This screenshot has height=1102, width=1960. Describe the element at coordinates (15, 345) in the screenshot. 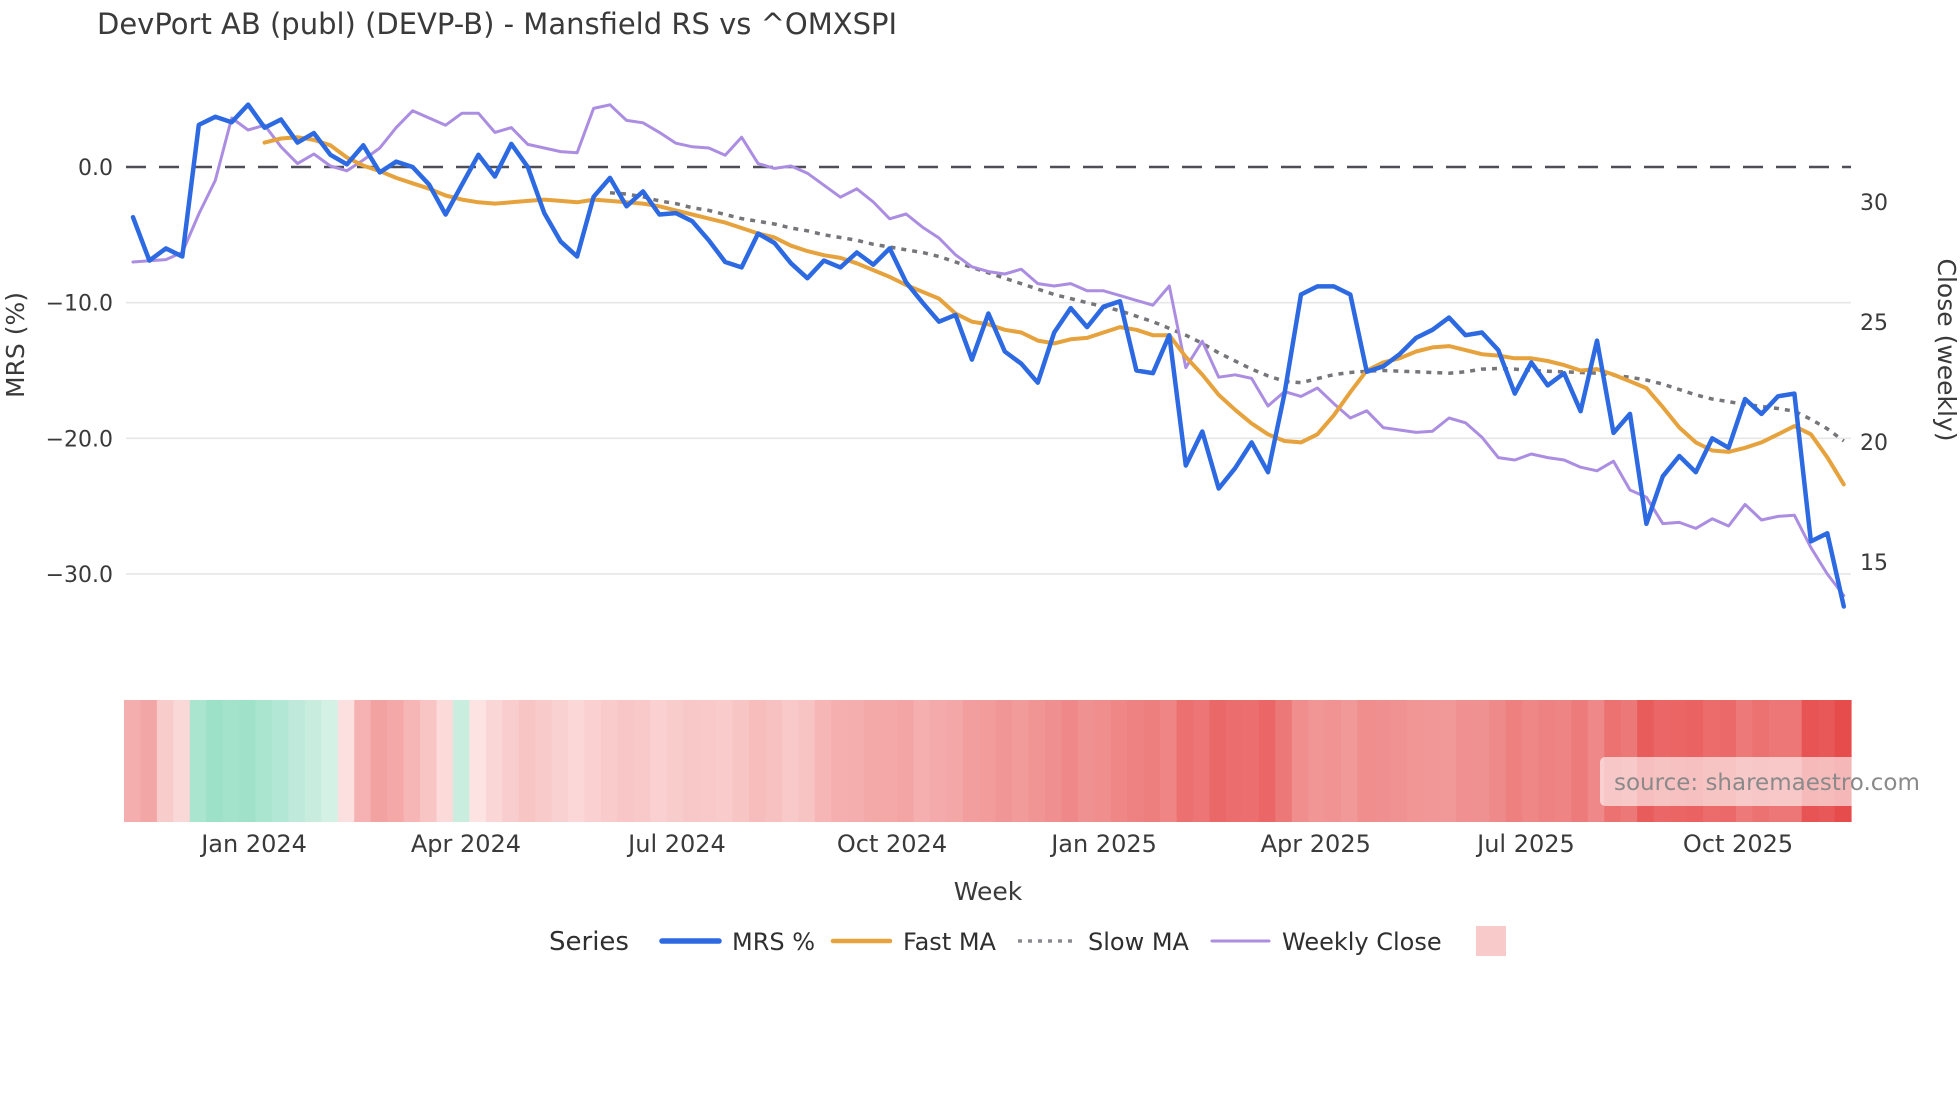

I see `left-axis-title: MRS (%)` at that location.